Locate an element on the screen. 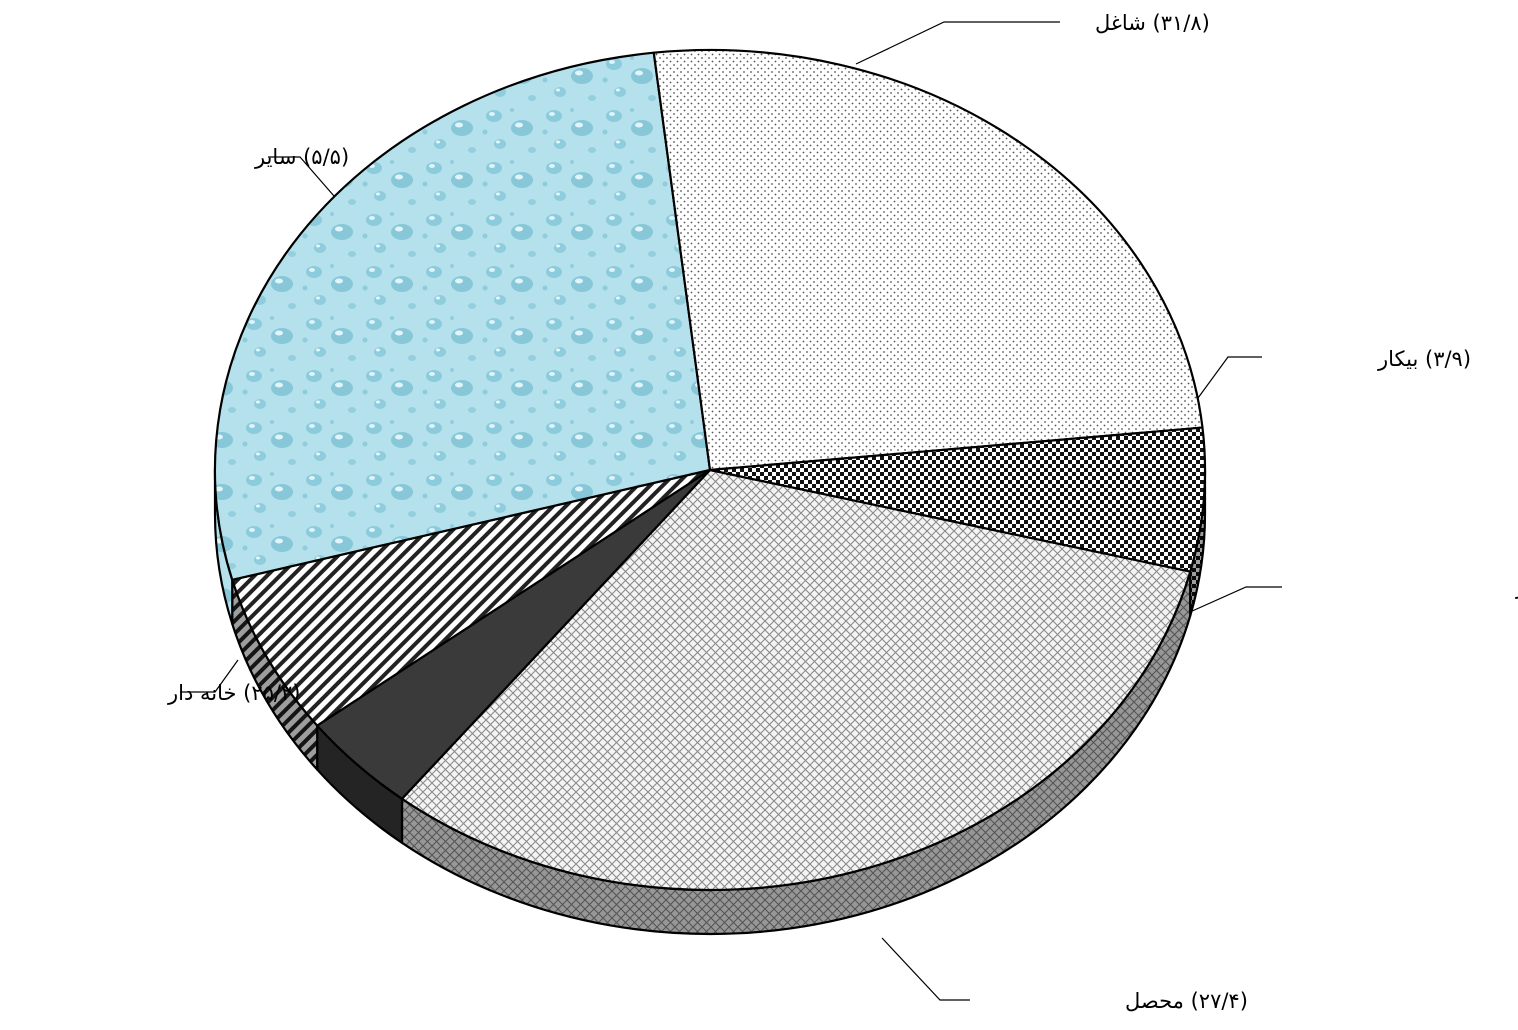 This screenshot has width=1518, height=1030. data-label-5: (۵/۵) سایر is located at coordinates (301, 157).